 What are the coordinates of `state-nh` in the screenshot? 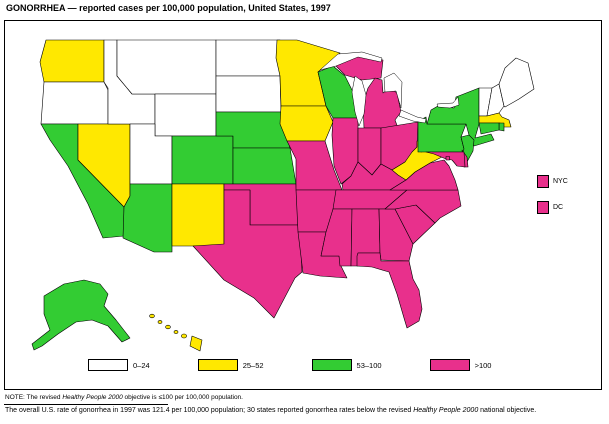 It's located at (495, 100).